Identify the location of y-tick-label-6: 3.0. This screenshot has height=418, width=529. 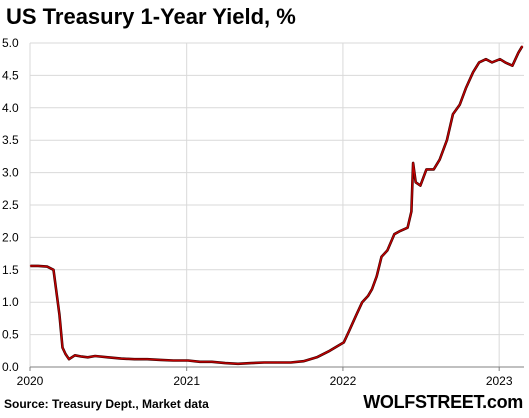
(10, 173).